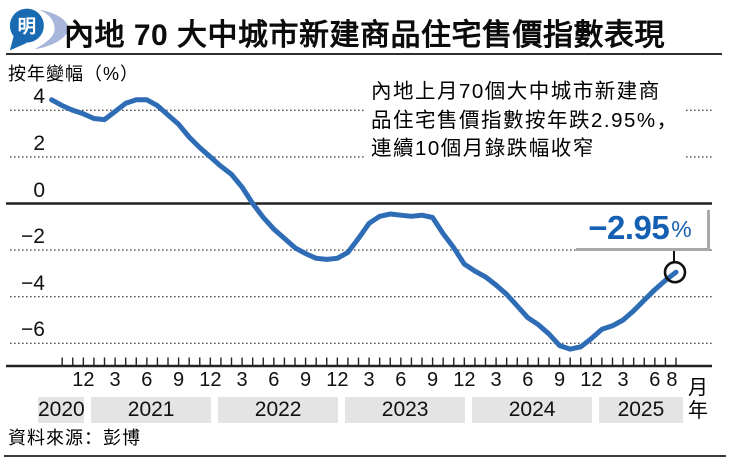 The height and width of the screenshot is (469, 730). What do you see at coordinates (405, 410) in the screenshot?
I see `year-band: 2023` at bounding box center [405, 410].